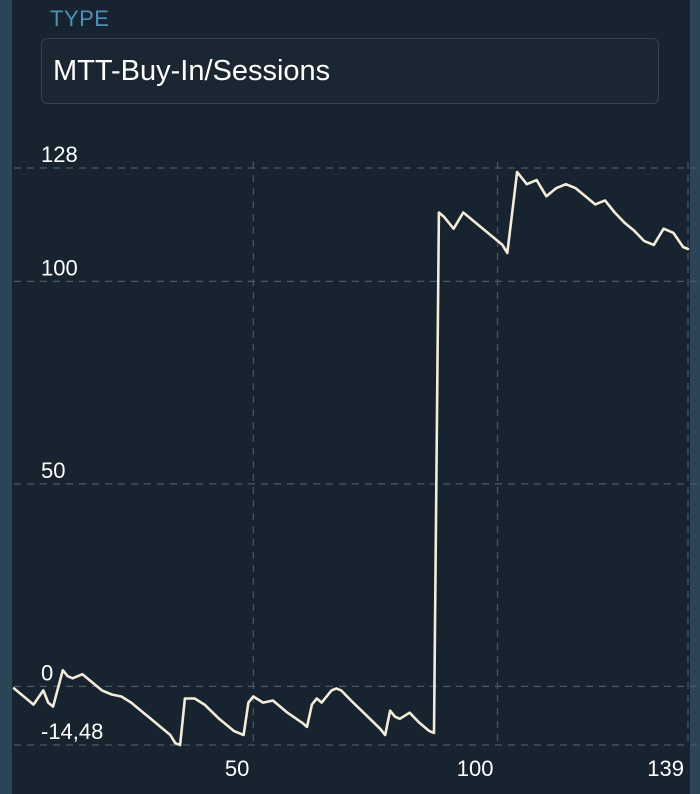 The height and width of the screenshot is (794, 700). I want to click on y-tick-label-2: 50, so click(53, 470).